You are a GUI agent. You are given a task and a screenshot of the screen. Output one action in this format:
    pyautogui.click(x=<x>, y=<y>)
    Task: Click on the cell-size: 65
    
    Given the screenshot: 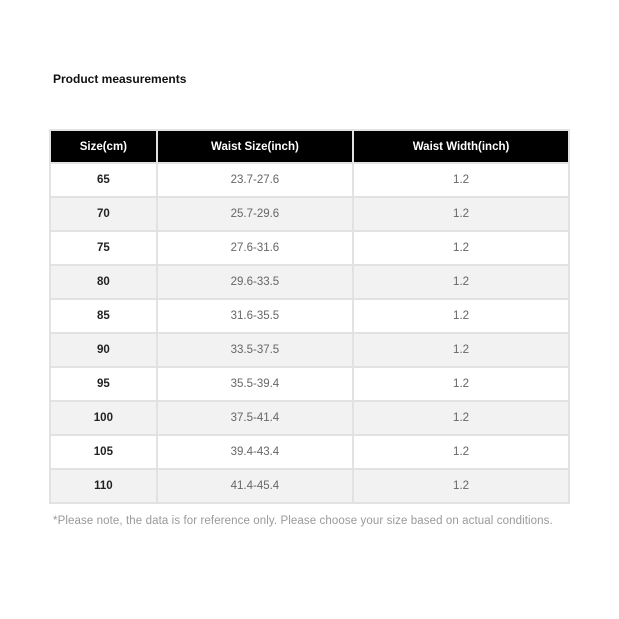 What is the action you would take?
    pyautogui.click(x=103, y=180)
    